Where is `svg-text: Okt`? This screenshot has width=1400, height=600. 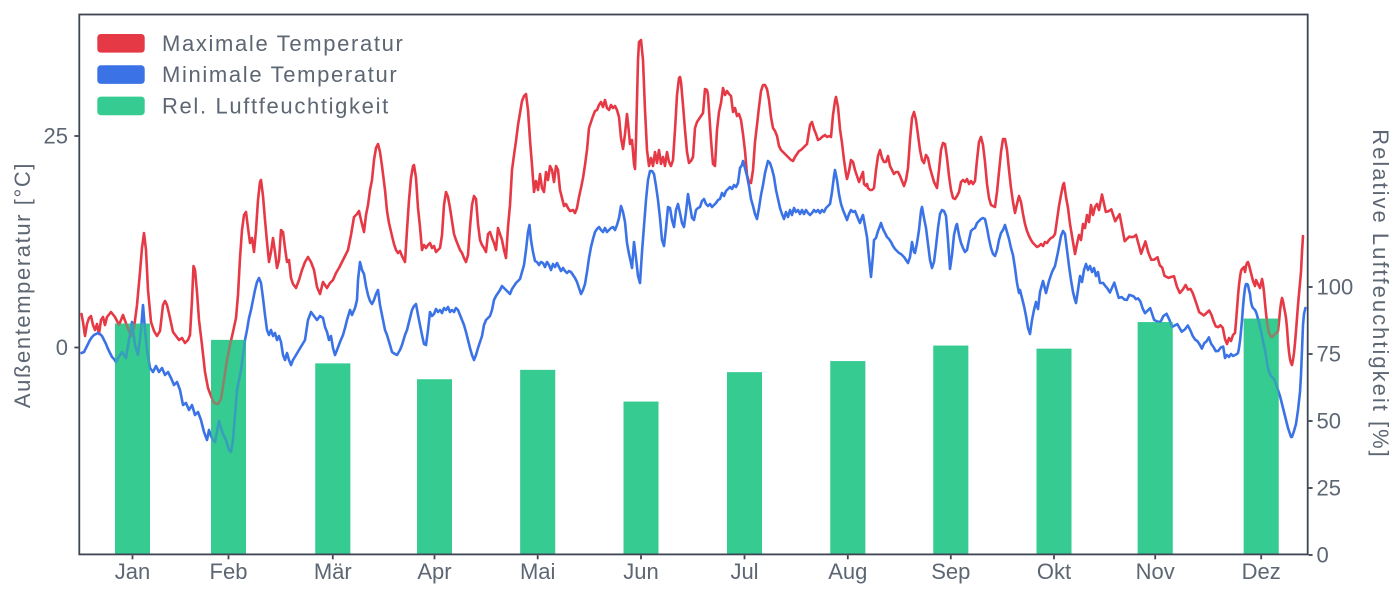 svg-text: Okt is located at coordinates (1054, 571).